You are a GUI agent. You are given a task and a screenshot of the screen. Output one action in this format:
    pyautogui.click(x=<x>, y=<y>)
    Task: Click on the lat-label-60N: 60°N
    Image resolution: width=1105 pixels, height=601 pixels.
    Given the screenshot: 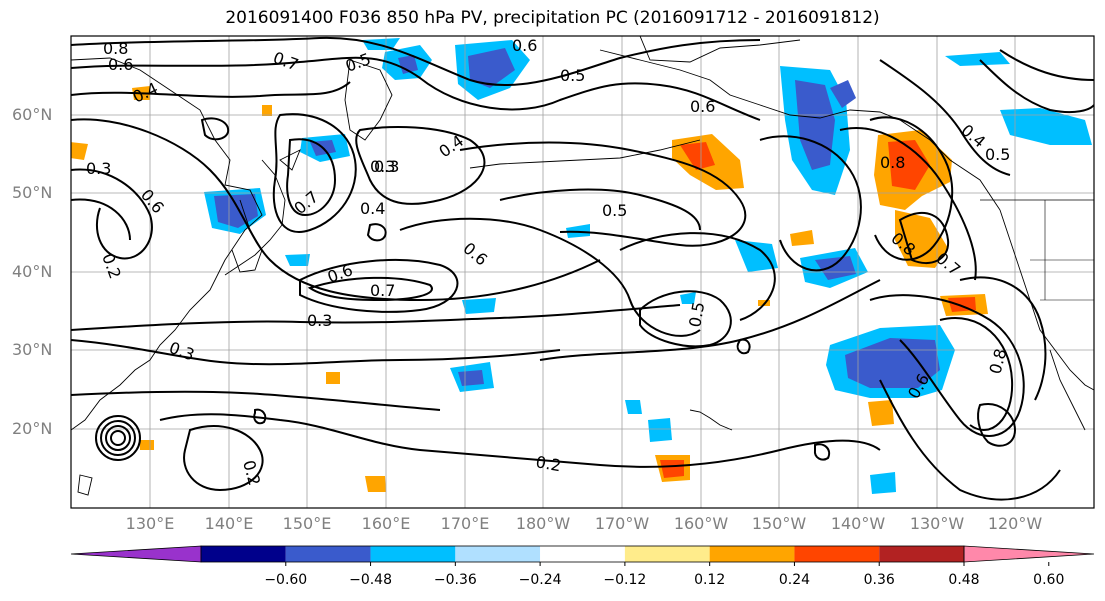 What is the action you would take?
    pyautogui.click(x=32, y=114)
    